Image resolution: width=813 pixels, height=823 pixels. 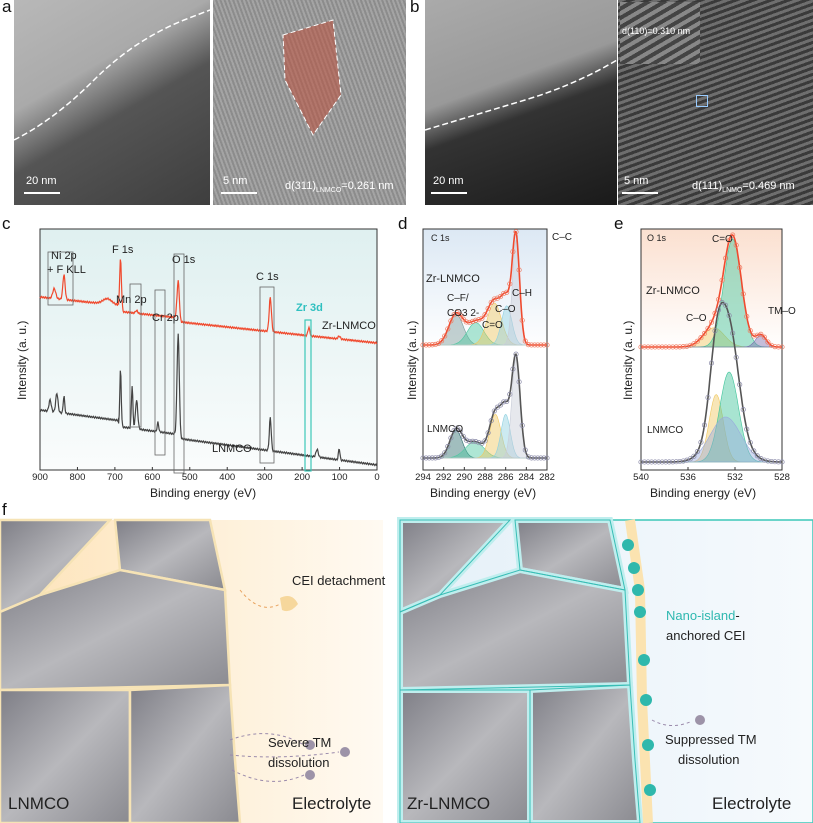 I want to click on x-tick-label: 540, so click(x=641, y=477).